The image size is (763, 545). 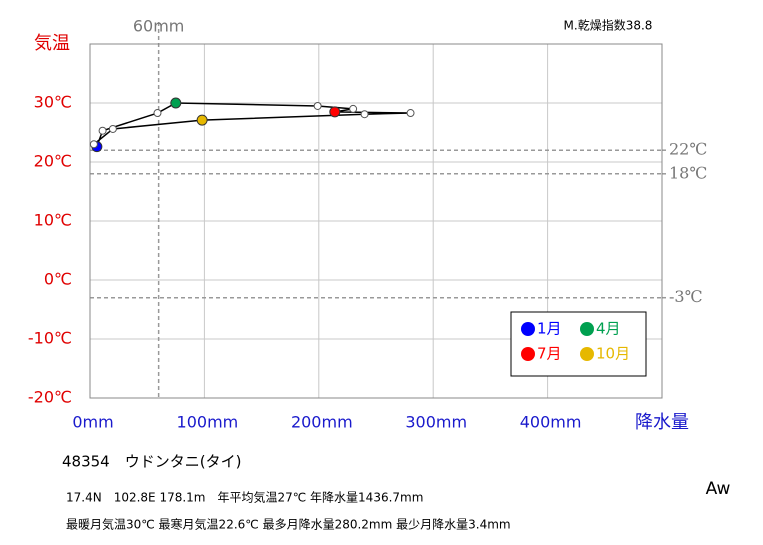 I want to click on dryness-index: M.乾燥指数38.8, so click(x=608, y=25).